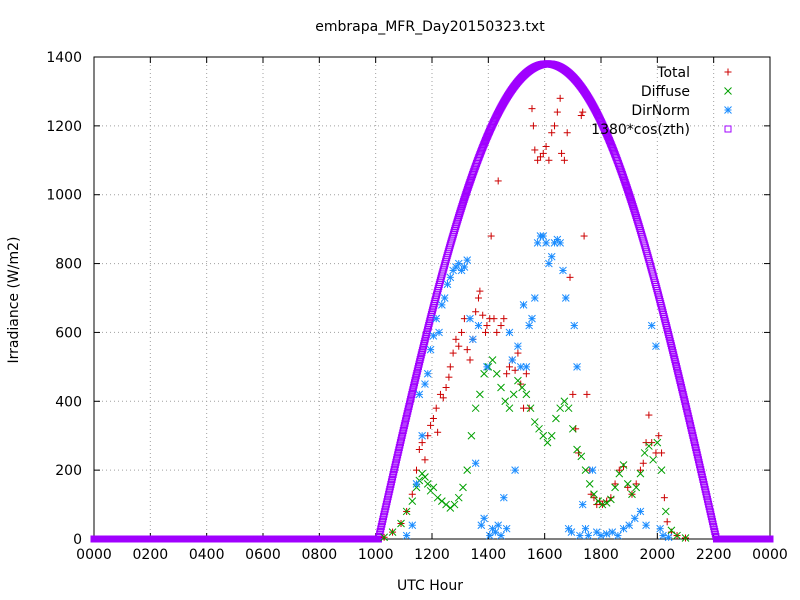  Describe the element at coordinates (545, 555) in the screenshot. I see `x-tick-label: 1600` at that location.